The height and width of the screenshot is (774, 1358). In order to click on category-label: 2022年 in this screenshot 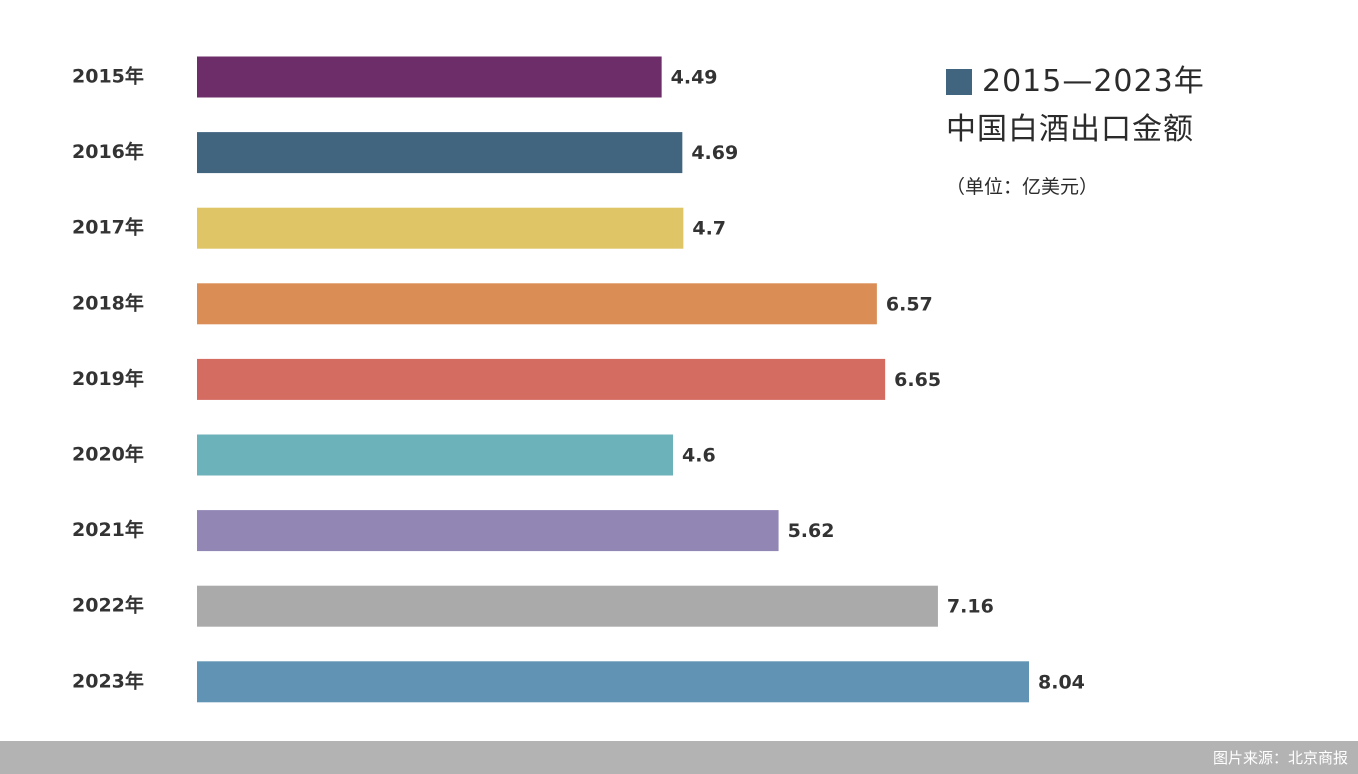, I will do `click(108, 605)`.